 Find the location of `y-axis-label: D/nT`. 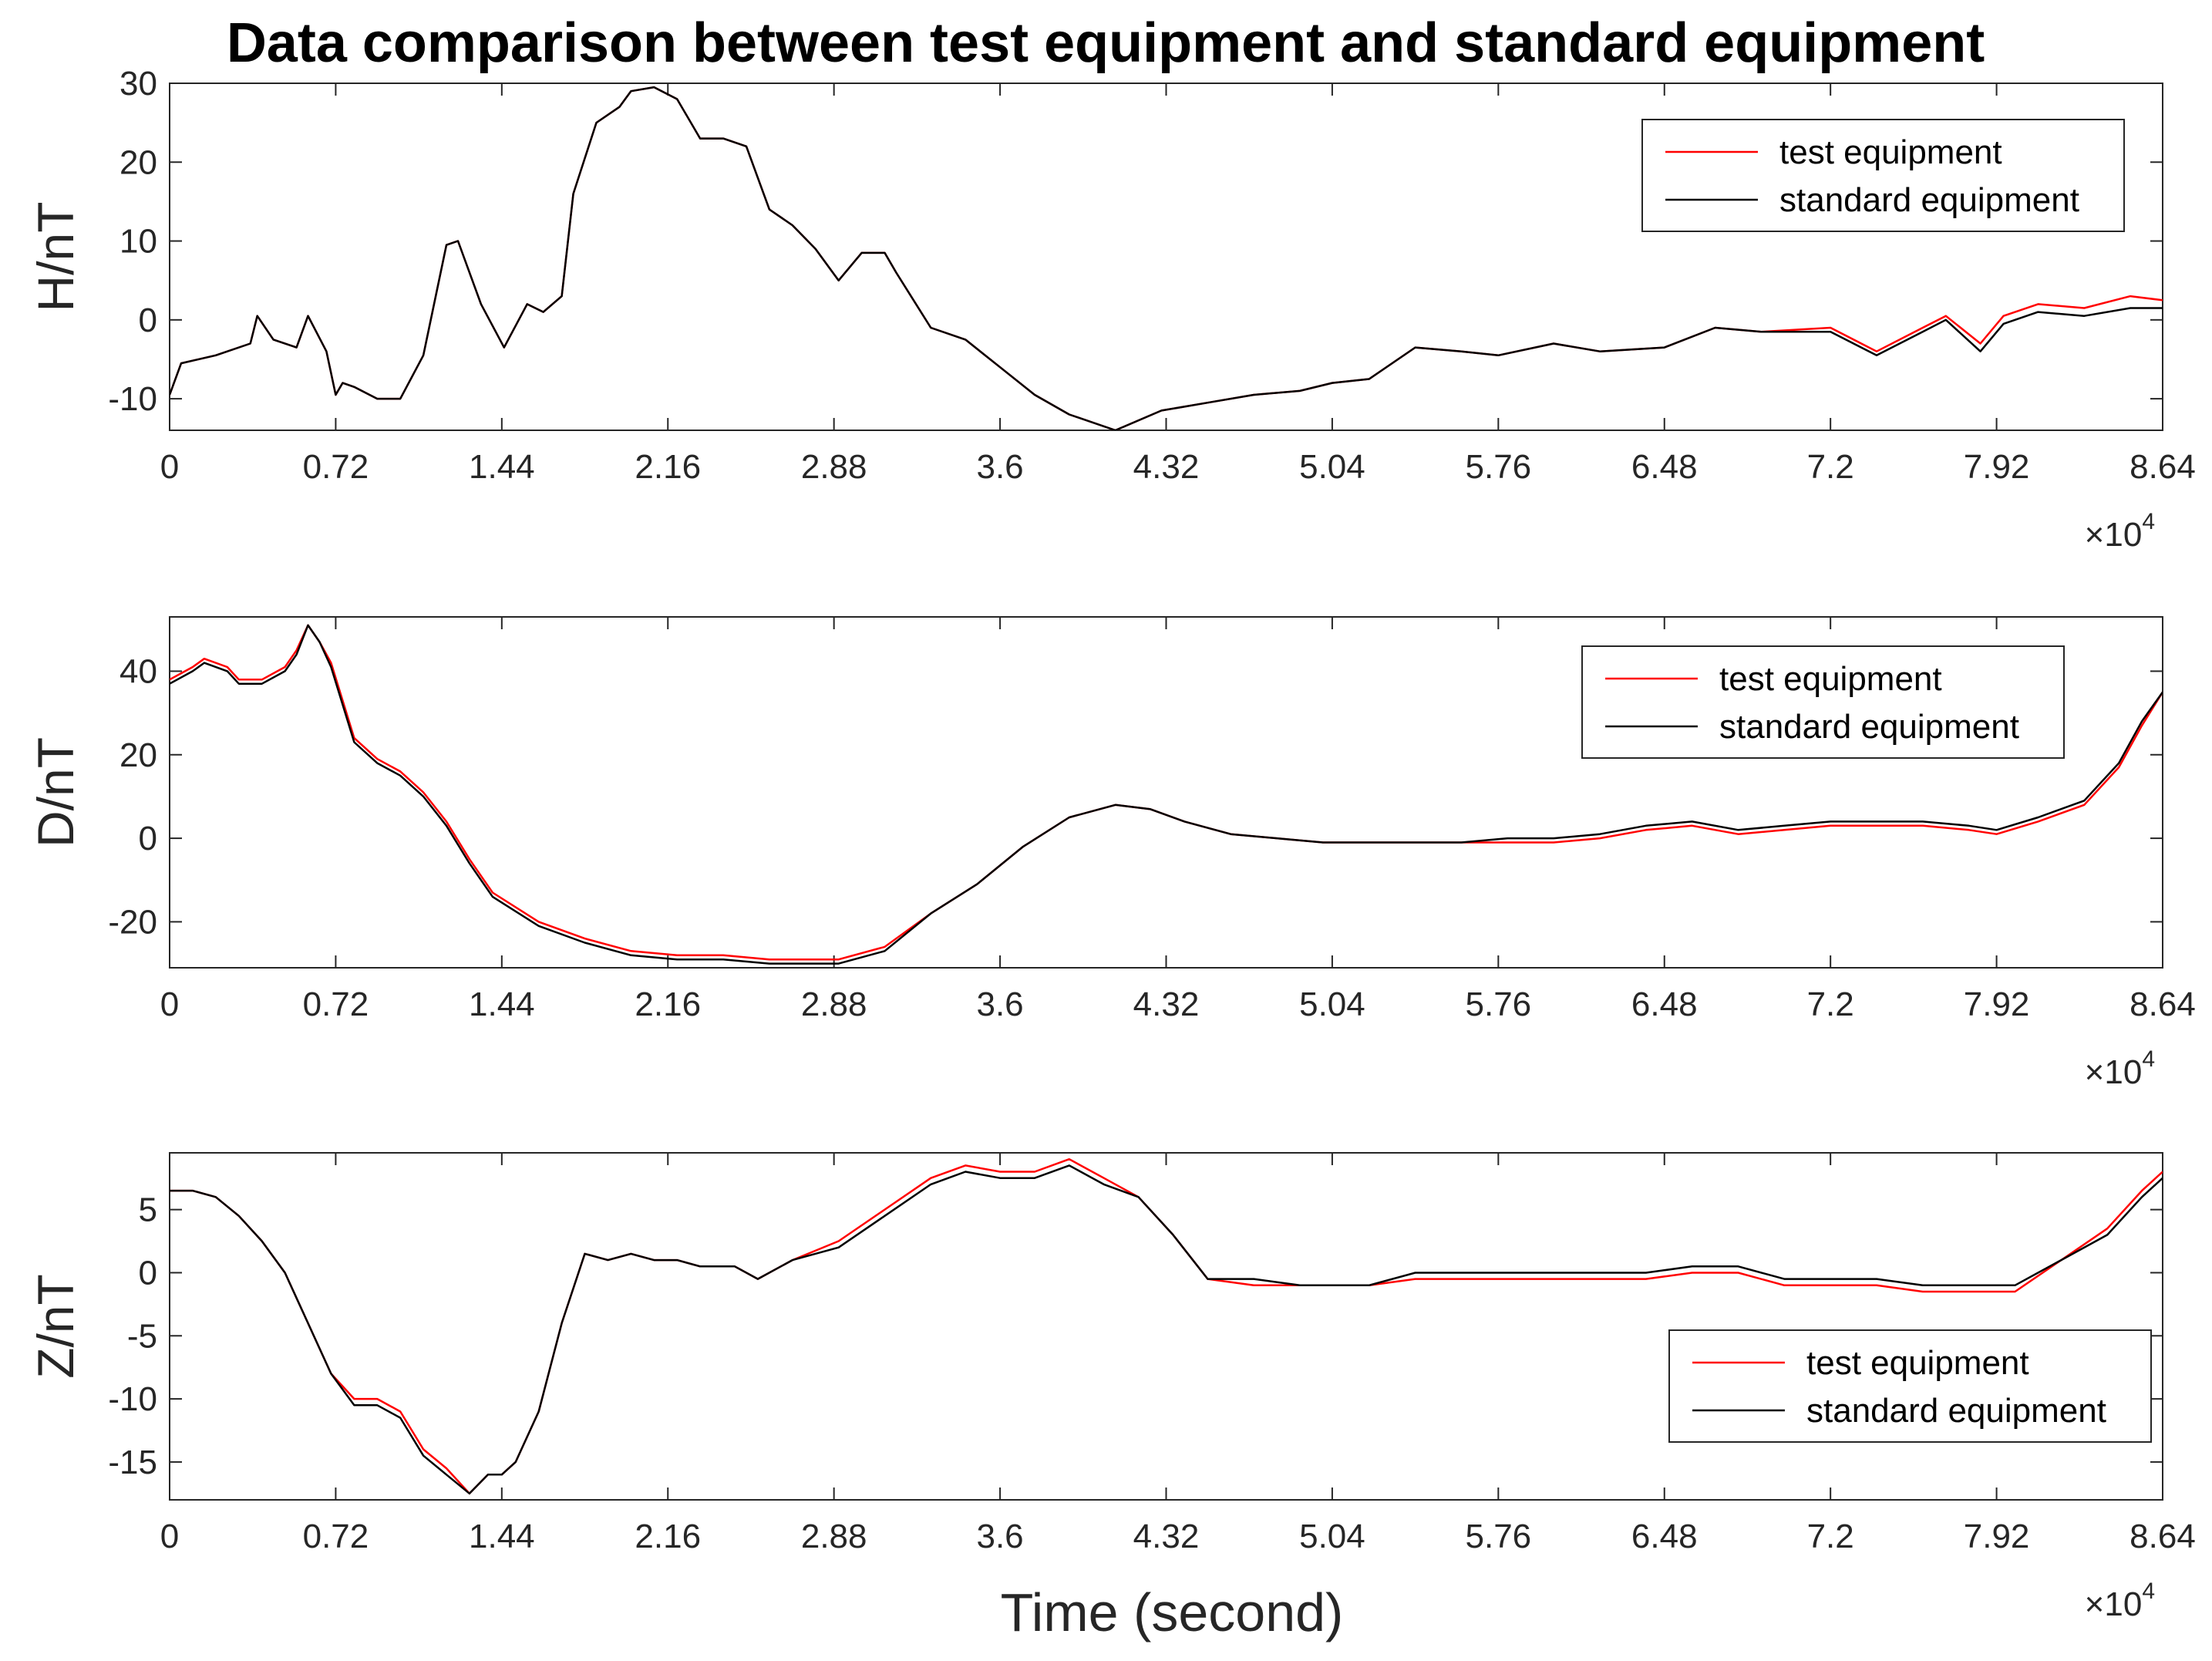

y-axis-label: D/nT is located at coordinates (55, 792).